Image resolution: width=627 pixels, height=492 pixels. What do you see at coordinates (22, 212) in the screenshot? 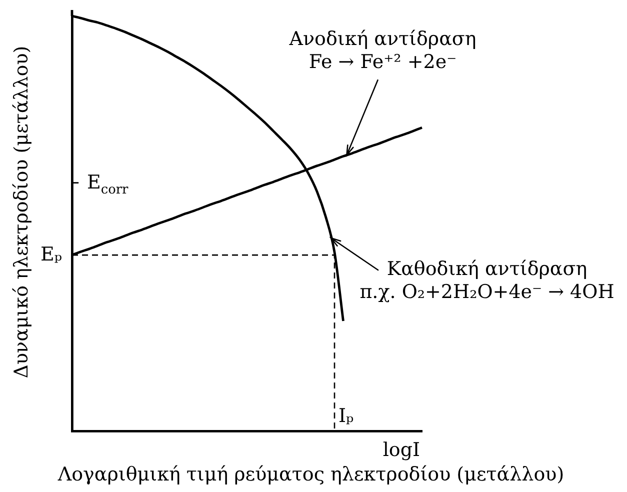
I see `y-axis-title: Δυναμικό ηλεκτροδίου (μετάλλου)` at bounding box center [22, 212].